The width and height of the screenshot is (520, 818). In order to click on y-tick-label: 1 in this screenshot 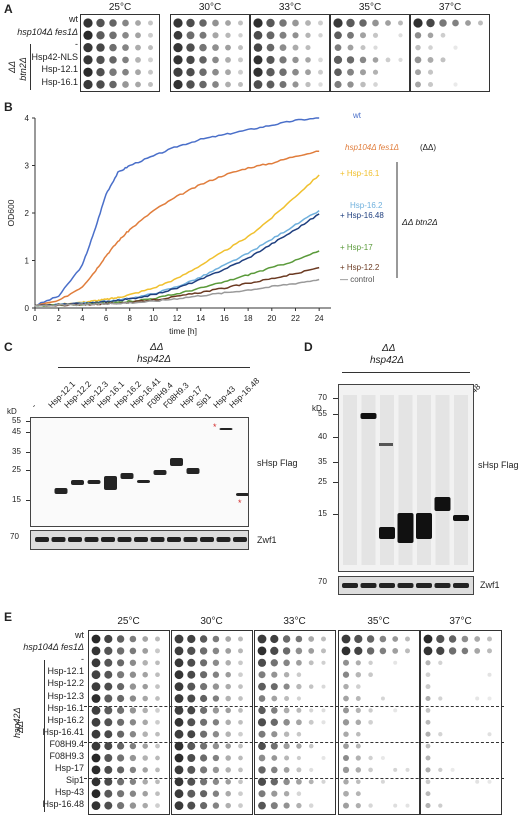, I will do `click(27, 261)`.